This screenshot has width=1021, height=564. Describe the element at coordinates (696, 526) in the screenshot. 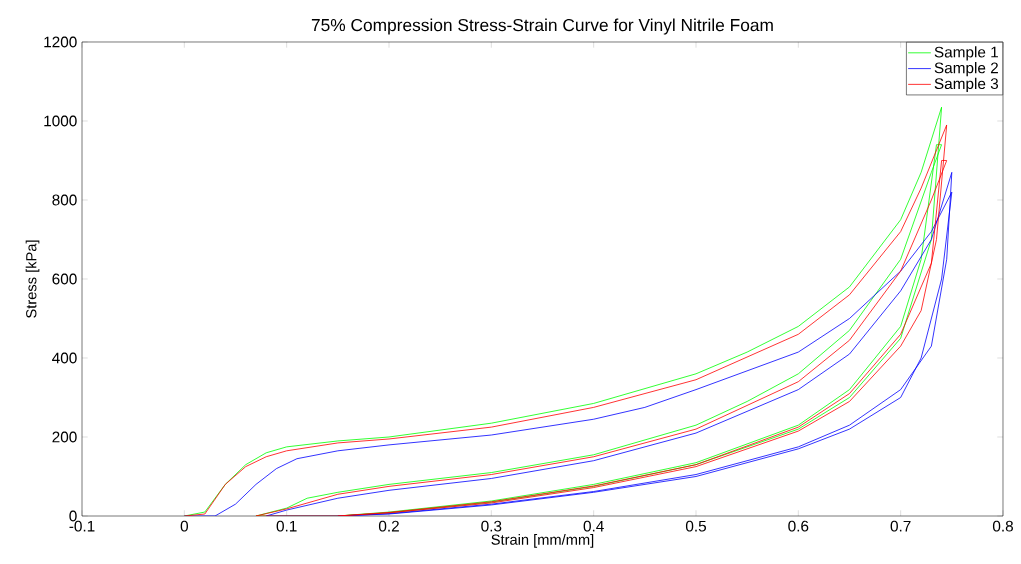

I see `x-tick-label: 0.5` at that location.